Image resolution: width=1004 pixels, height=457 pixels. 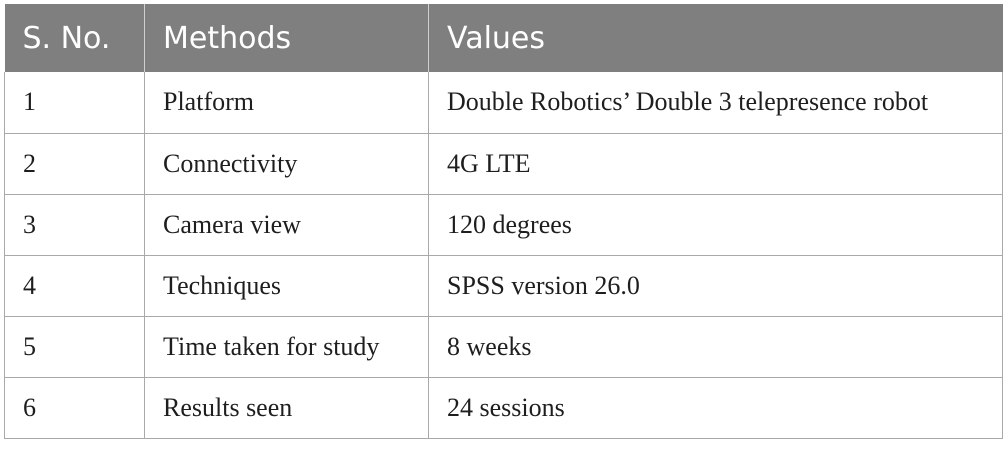 I want to click on table-row: 3 Camera view 120 degrees, so click(x=503, y=225).